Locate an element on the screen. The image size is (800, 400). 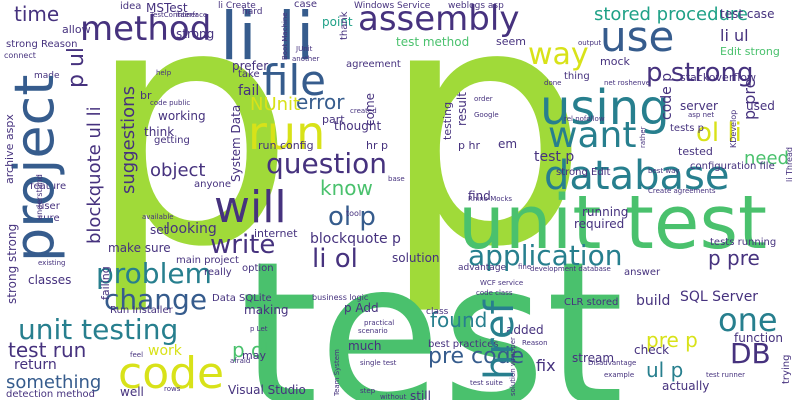
cloud-word: fail is located at coordinates (249, 91).